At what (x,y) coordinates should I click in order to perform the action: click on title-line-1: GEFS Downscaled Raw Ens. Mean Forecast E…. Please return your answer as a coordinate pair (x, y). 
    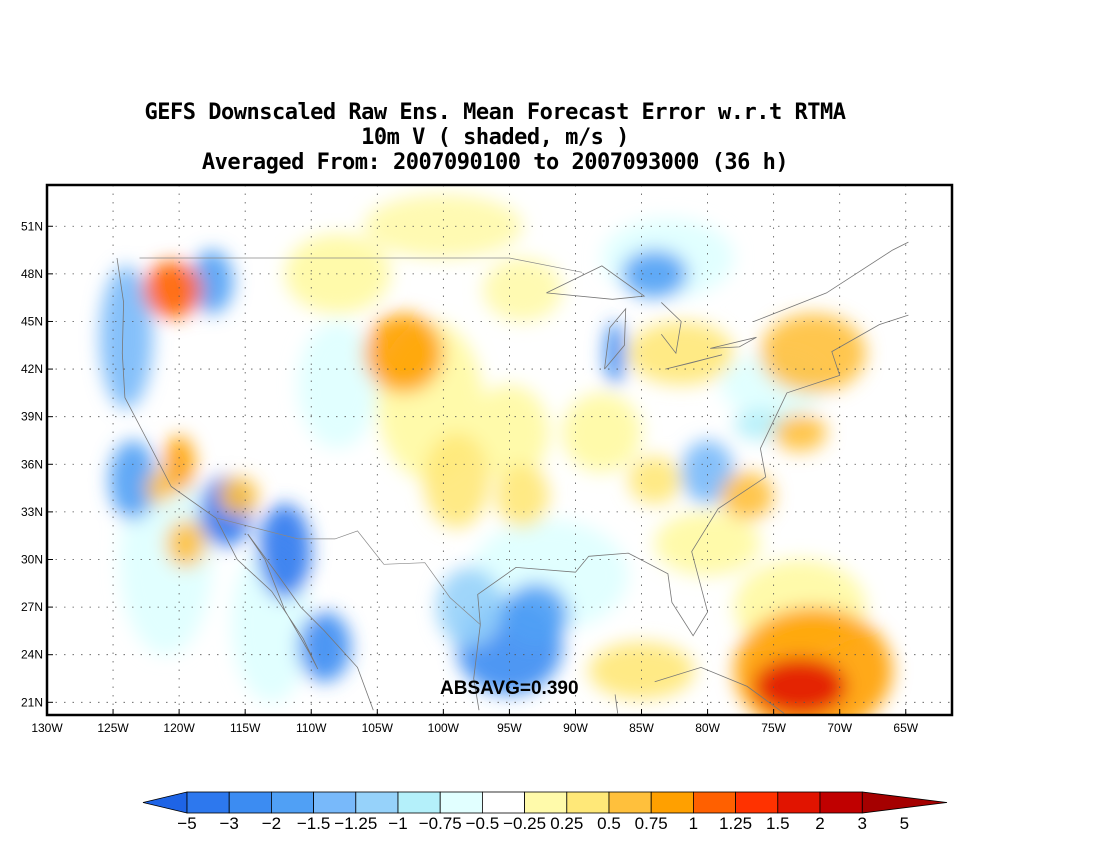
    Looking at the image, I should click on (495, 112).